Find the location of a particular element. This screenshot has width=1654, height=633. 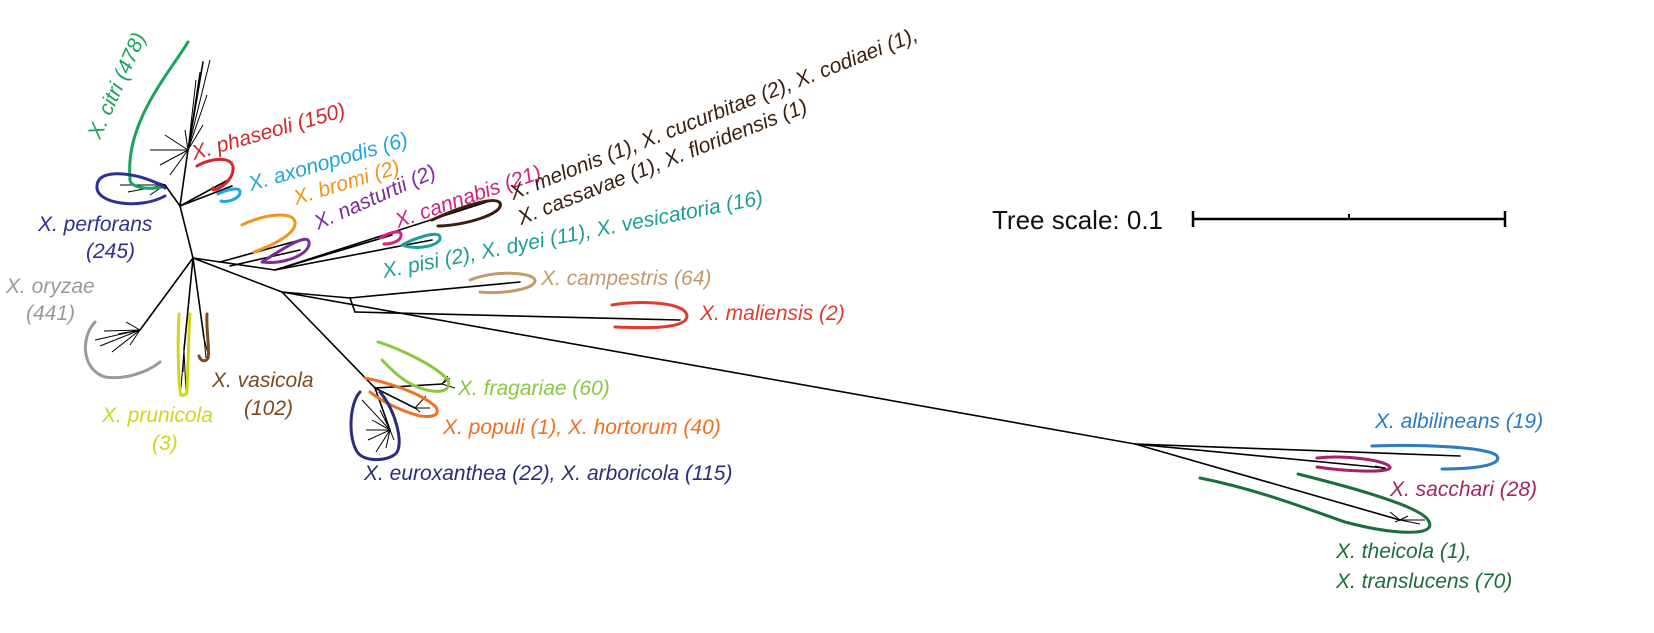

clade-outline-melonis is located at coordinates (466, 213).